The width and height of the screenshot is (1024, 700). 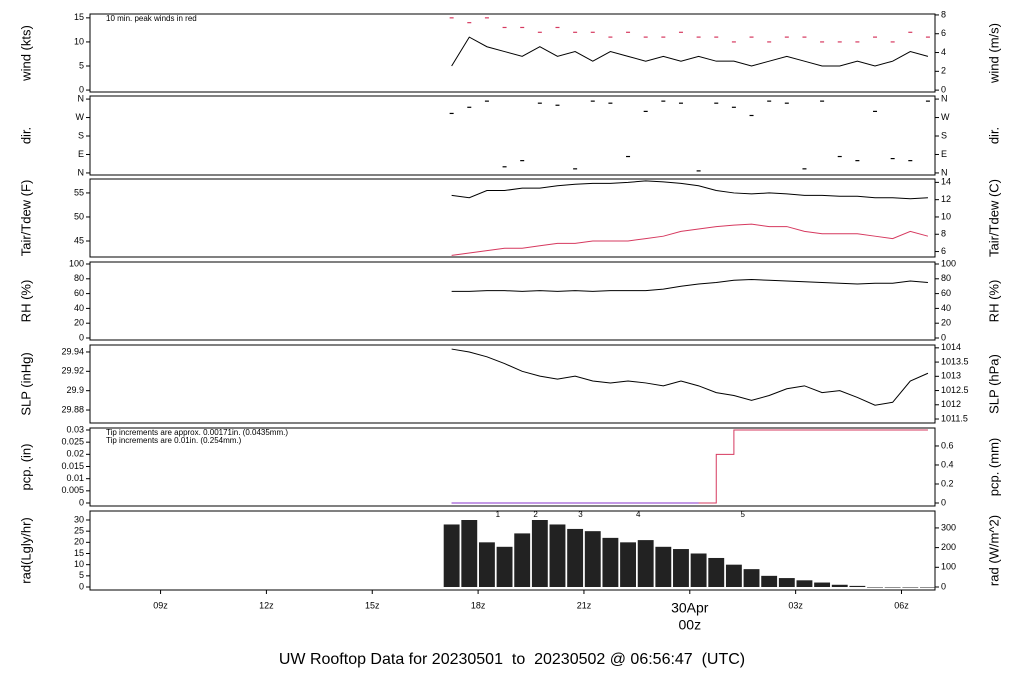 I want to click on y-tick-label: 55, so click(x=79, y=192).